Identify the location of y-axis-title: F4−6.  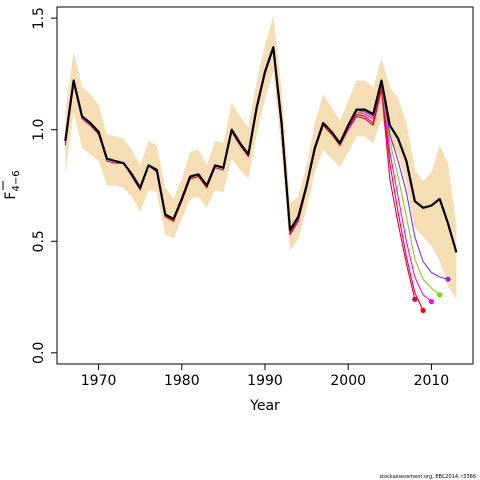
(12, 185).